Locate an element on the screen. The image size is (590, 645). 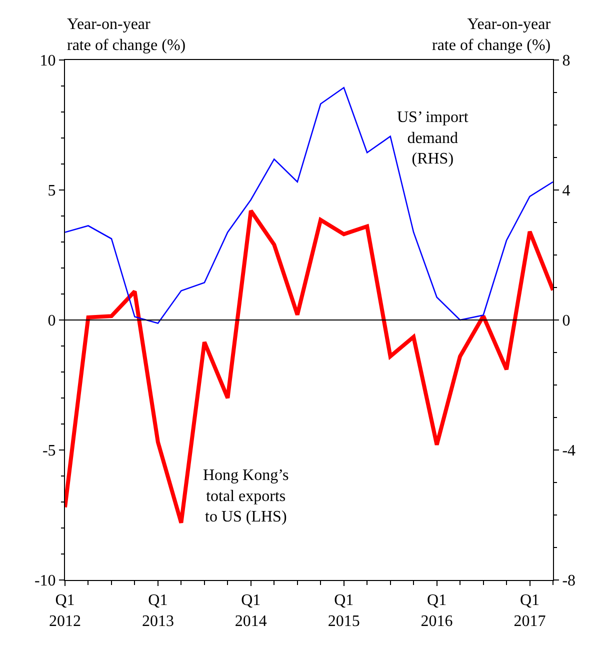
y2-tick-label: -4 is located at coordinates (569, 451).